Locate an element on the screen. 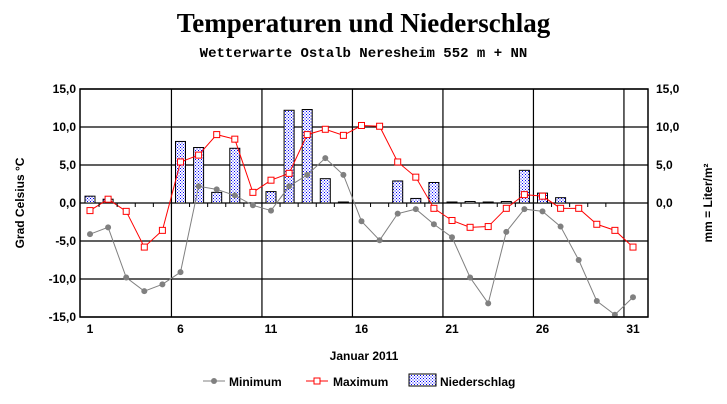 The image size is (727, 404). x-tick-label: 16 is located at coordinates (362, 329).